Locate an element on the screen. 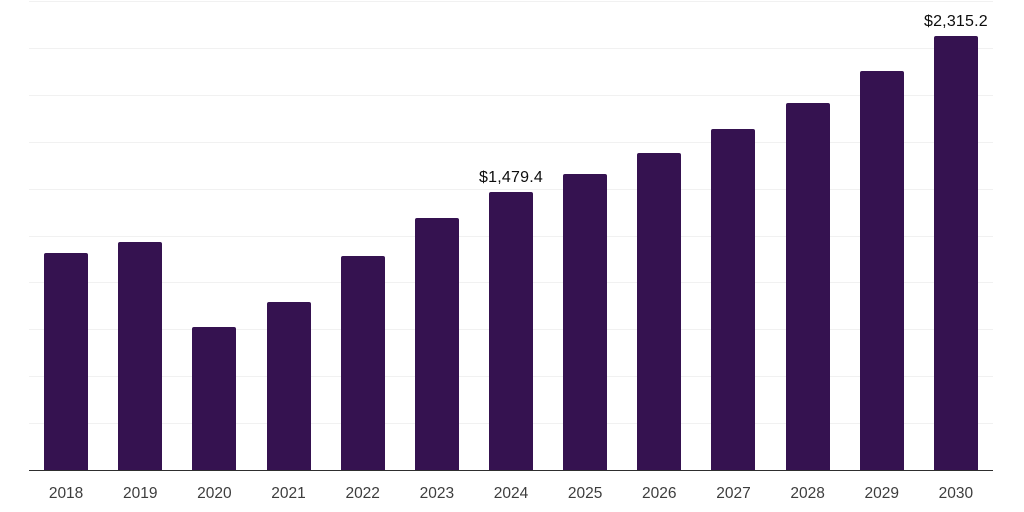  x-tick-label-2024: 2024 is located at coordinates (511, 493).